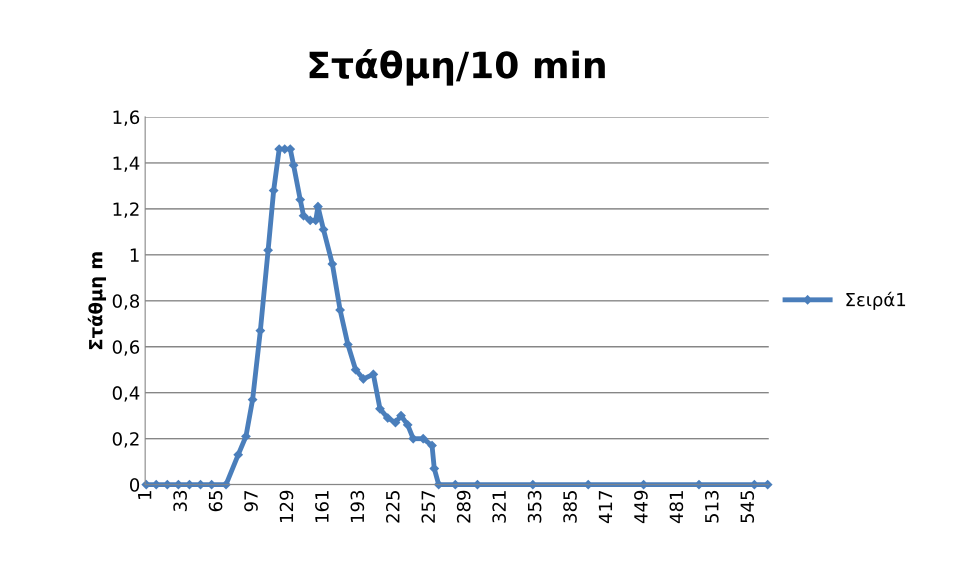  What do you see at coordinates (570, 507) in the screenshot?
I see `x-tick-label: 385` at bounding box center [570, 507].